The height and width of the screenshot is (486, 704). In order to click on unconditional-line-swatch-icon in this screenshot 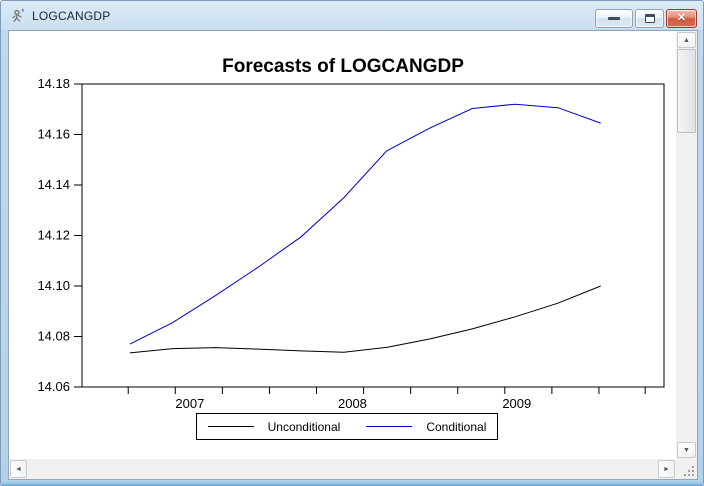, I will do `click(230, 426)`.